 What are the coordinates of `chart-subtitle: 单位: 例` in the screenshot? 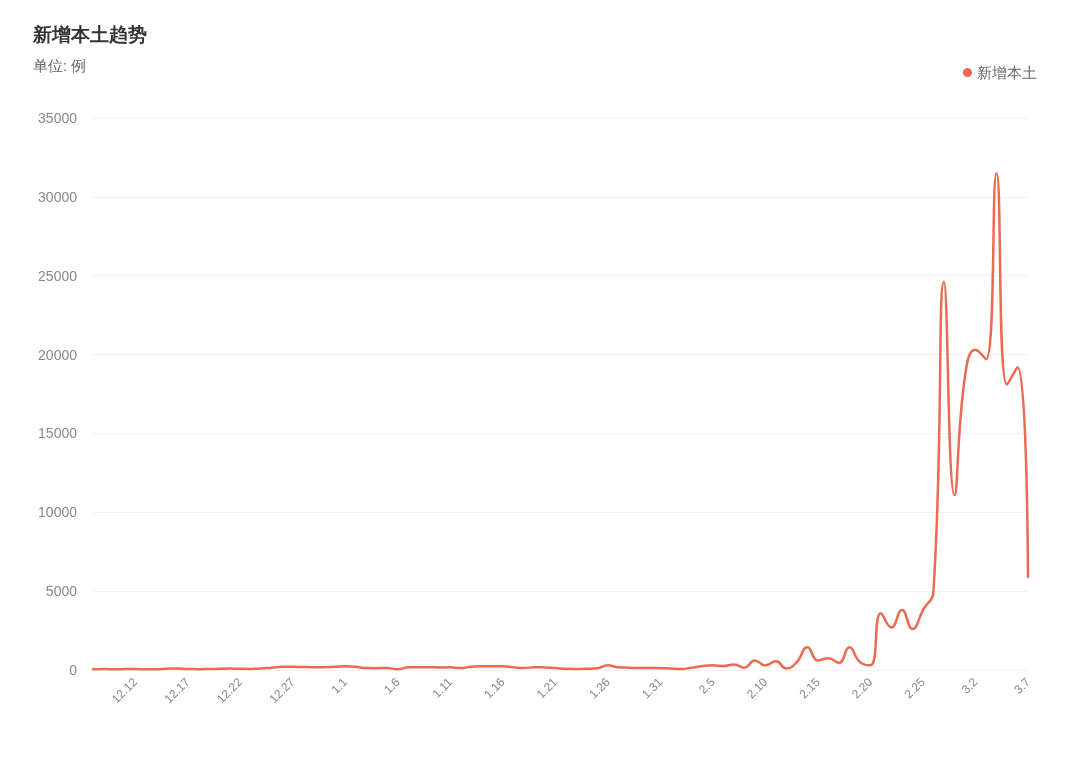 It's located at (60, 65).